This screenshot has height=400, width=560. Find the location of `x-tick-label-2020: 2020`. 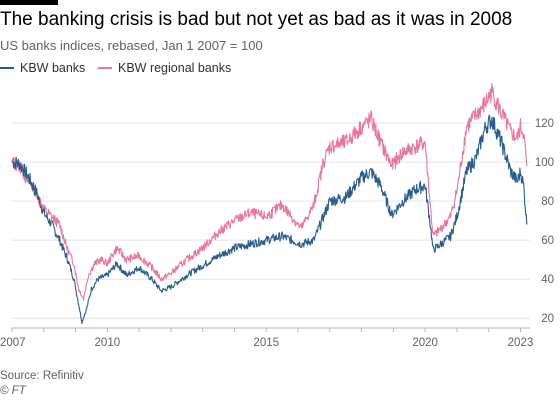

x-tick-label-2020: 2020 is located at coordinates (425, 343).